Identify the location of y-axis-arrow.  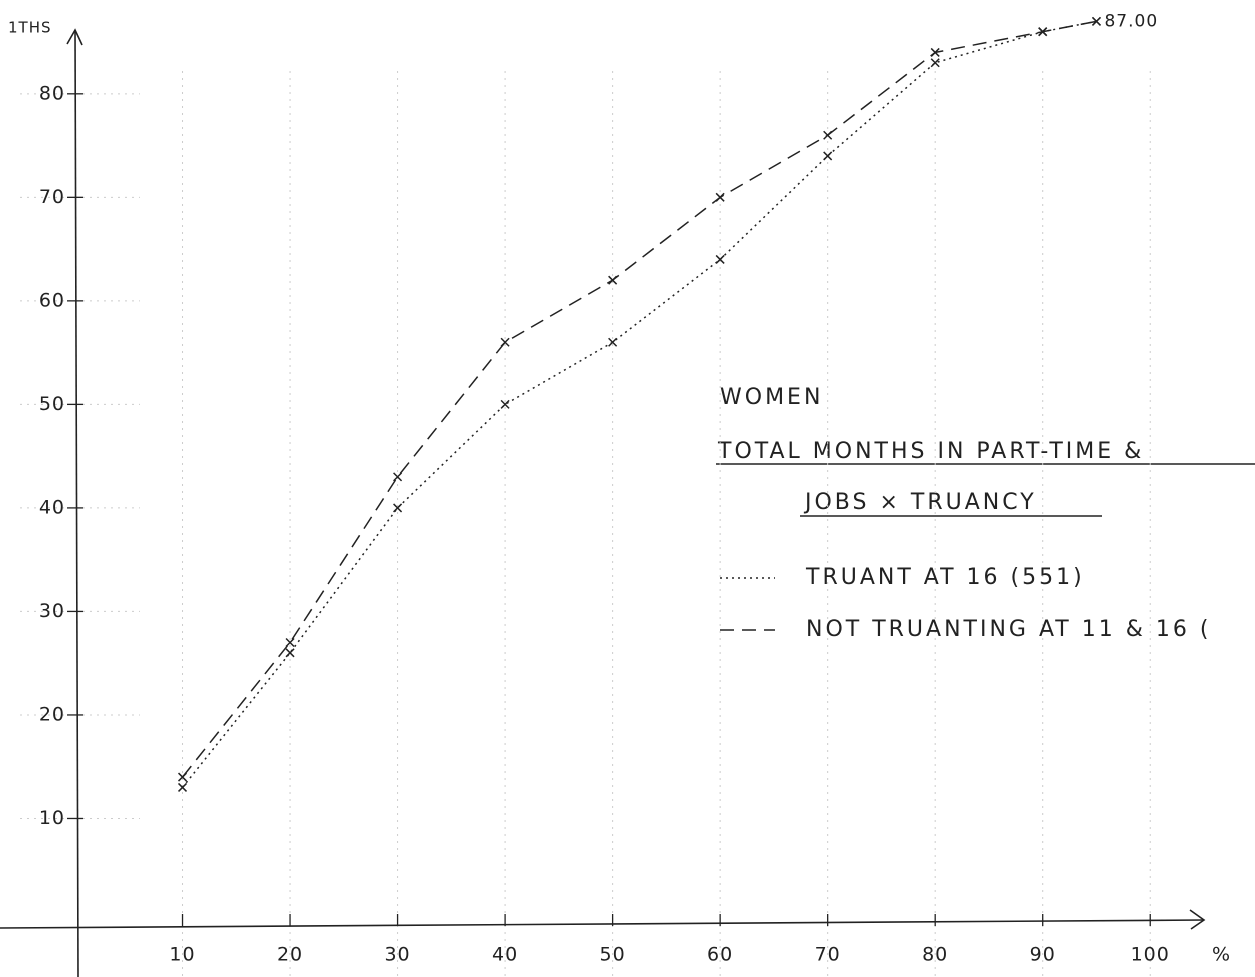
(74, 37).